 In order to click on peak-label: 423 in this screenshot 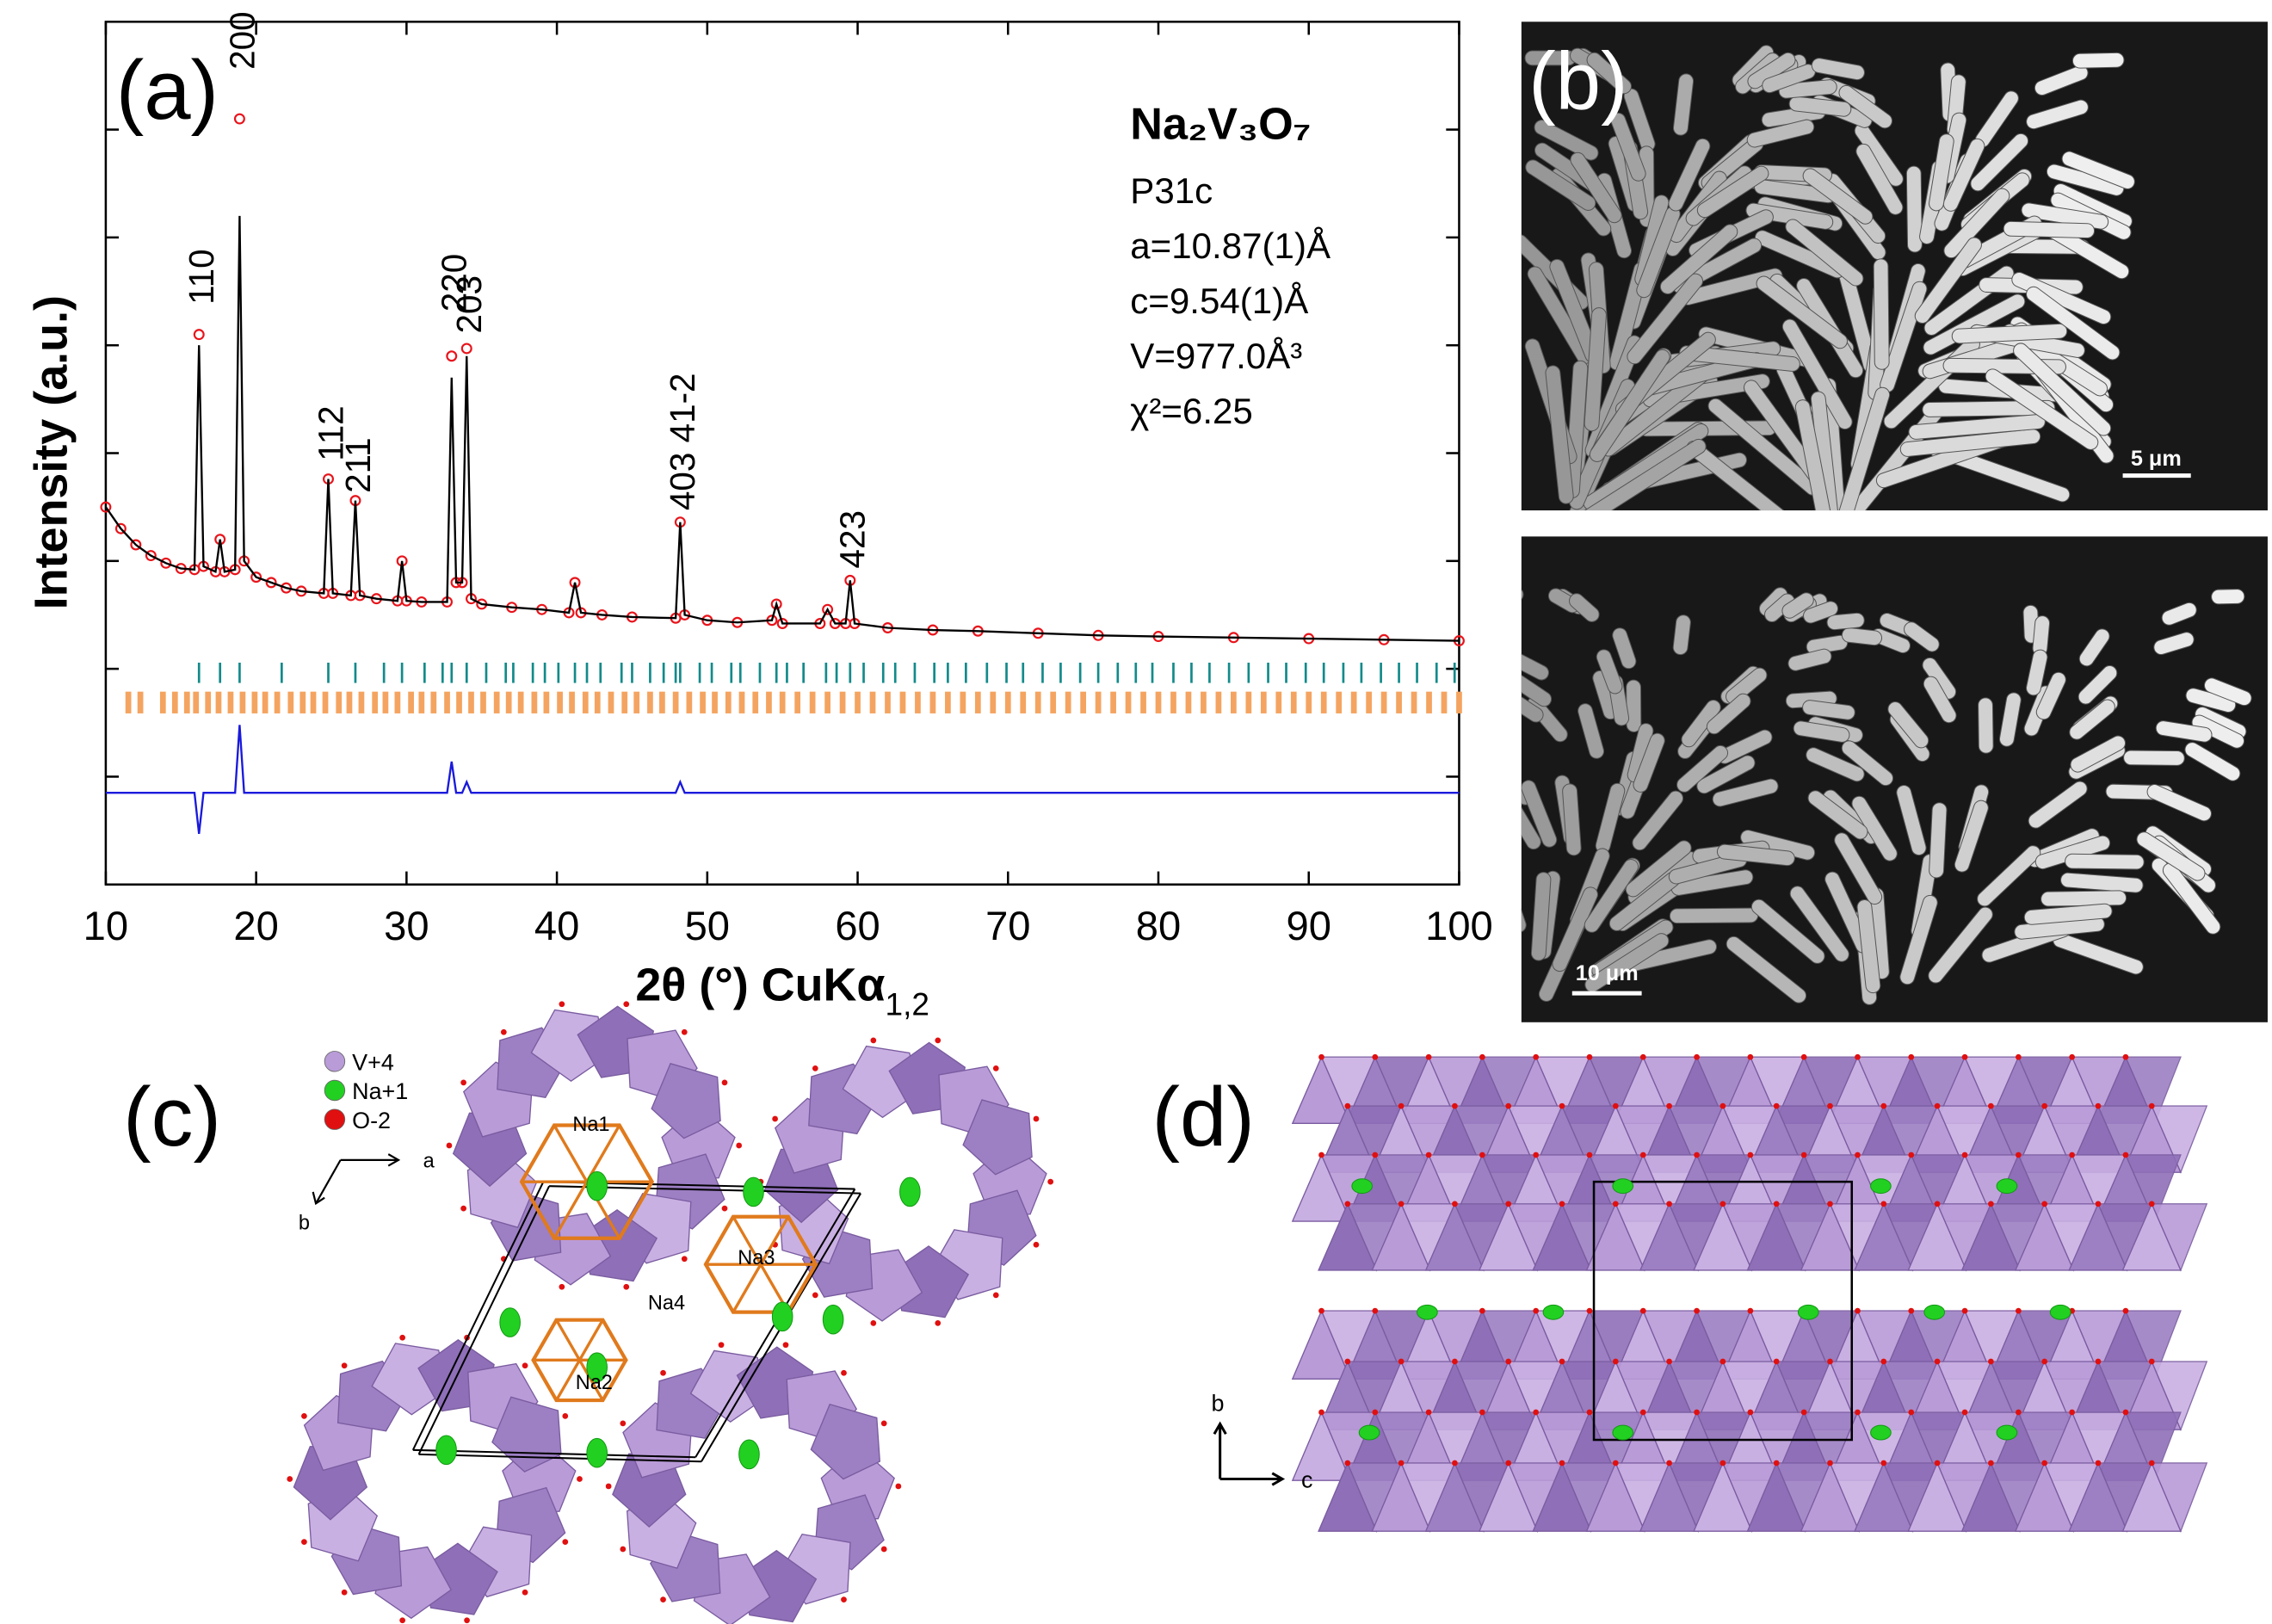, I will do `click(853, 539)`.